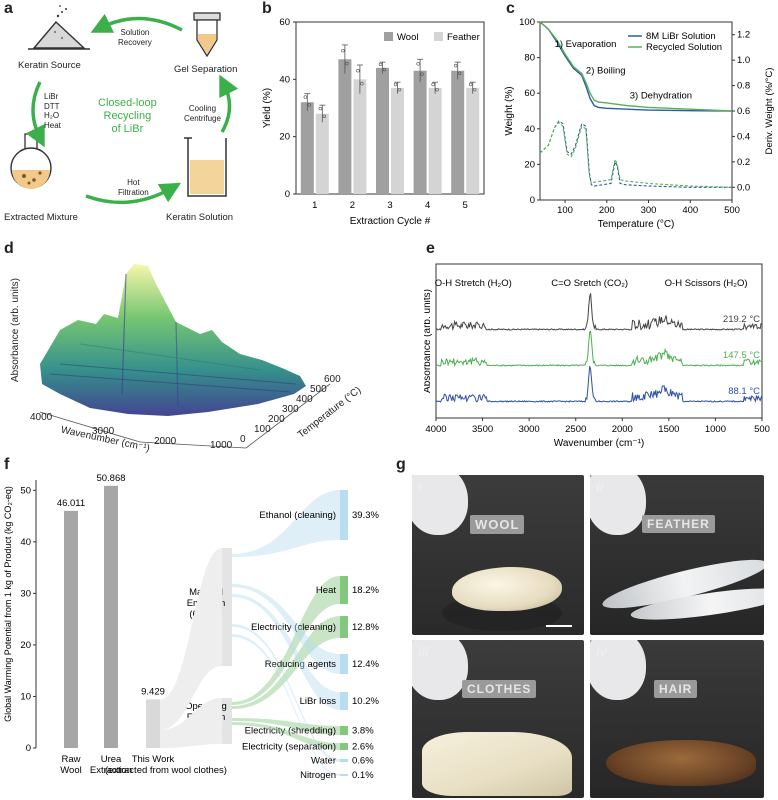 The height and width of the screenshot is (800, 778). I want to click on spectrum-label: 88.1 °C, so click(744, 391).